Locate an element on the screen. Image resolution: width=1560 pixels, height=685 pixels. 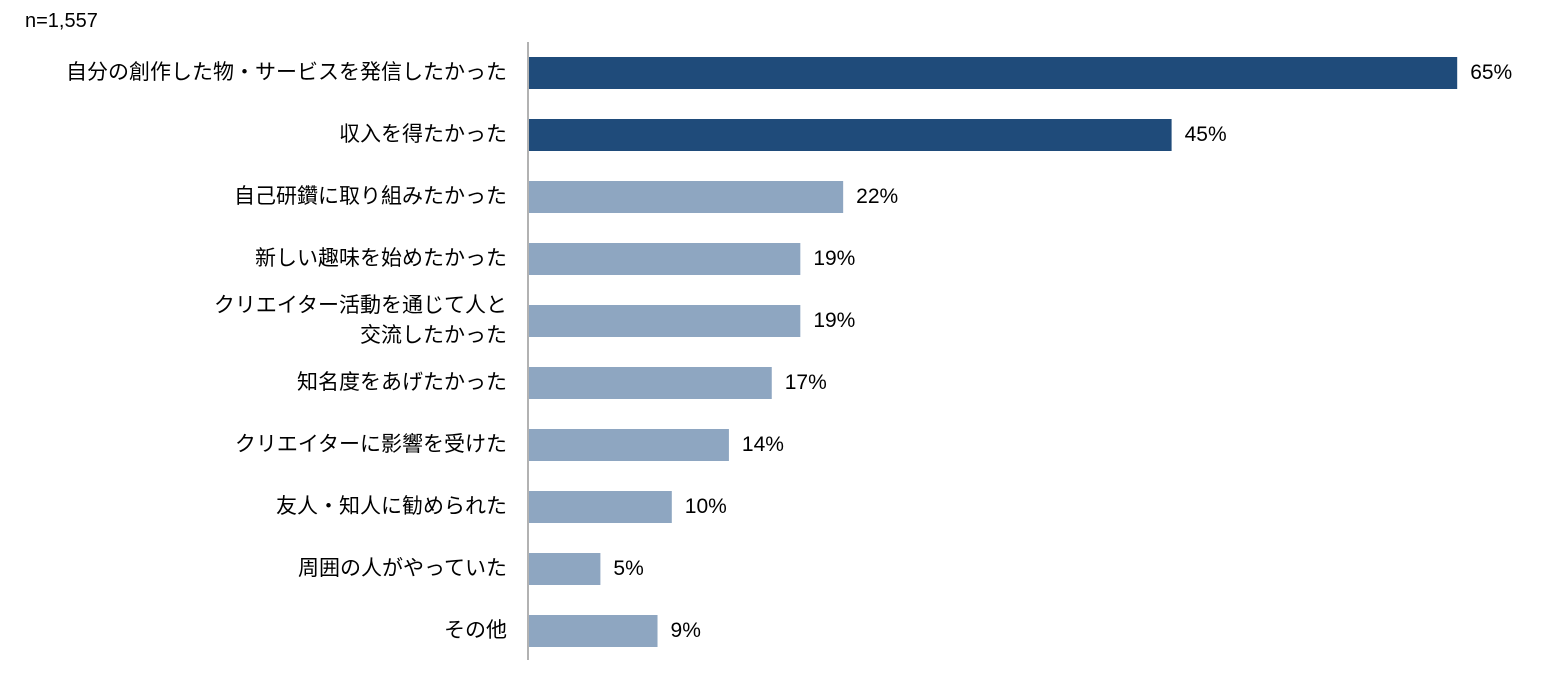
value-label: 22% is located at coordinates (877, 196).